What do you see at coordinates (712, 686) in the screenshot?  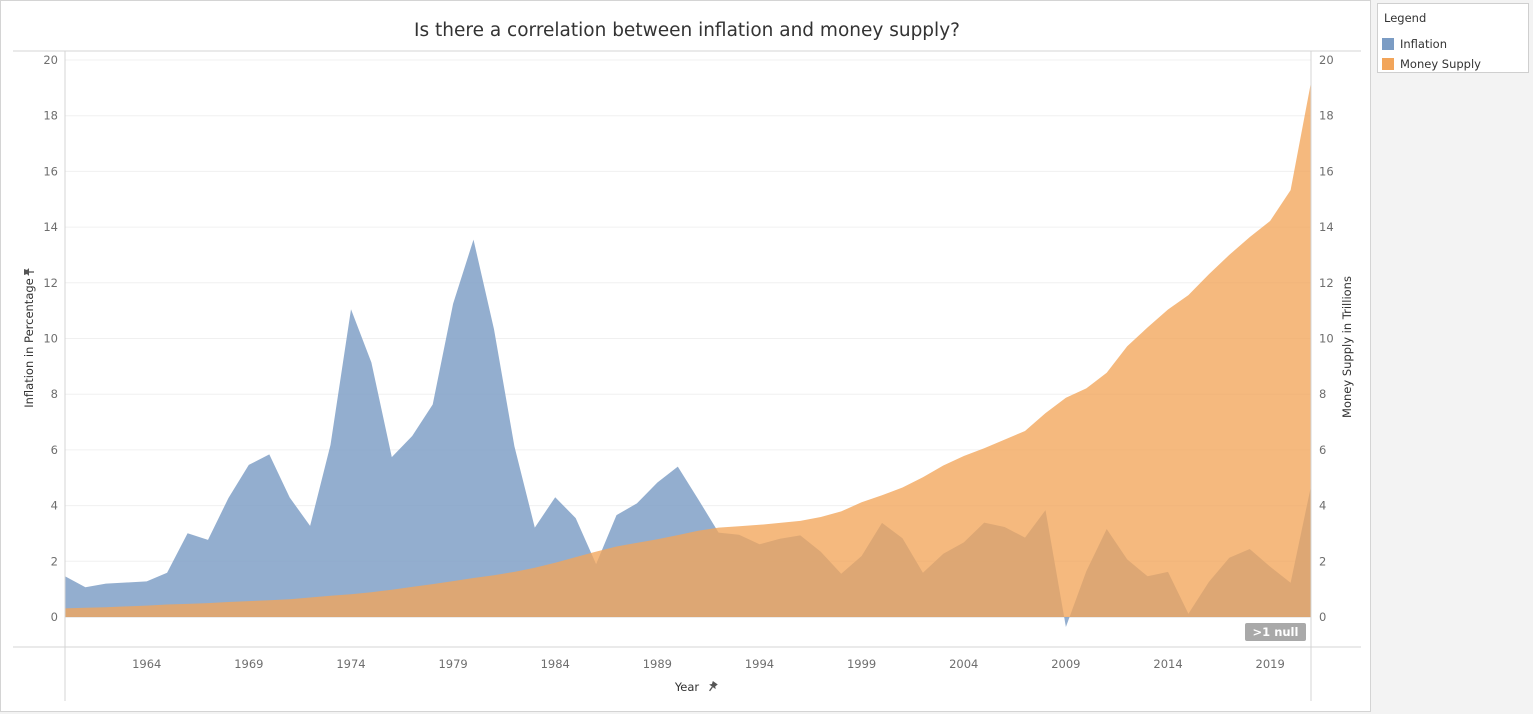 I see `x-axis-pin-icon` at bounding box center [712, 686].